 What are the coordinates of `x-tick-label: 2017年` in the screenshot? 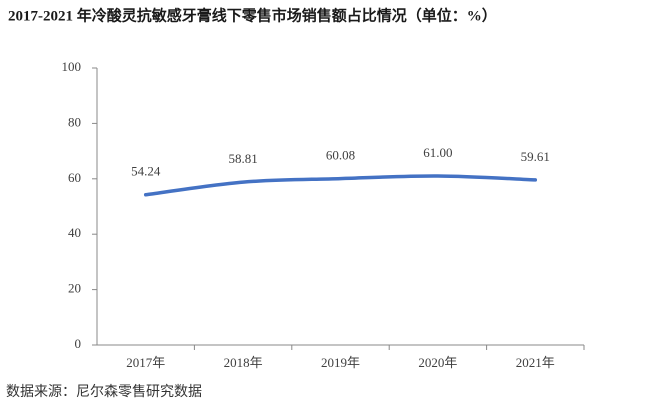 It's located at (145, 362).